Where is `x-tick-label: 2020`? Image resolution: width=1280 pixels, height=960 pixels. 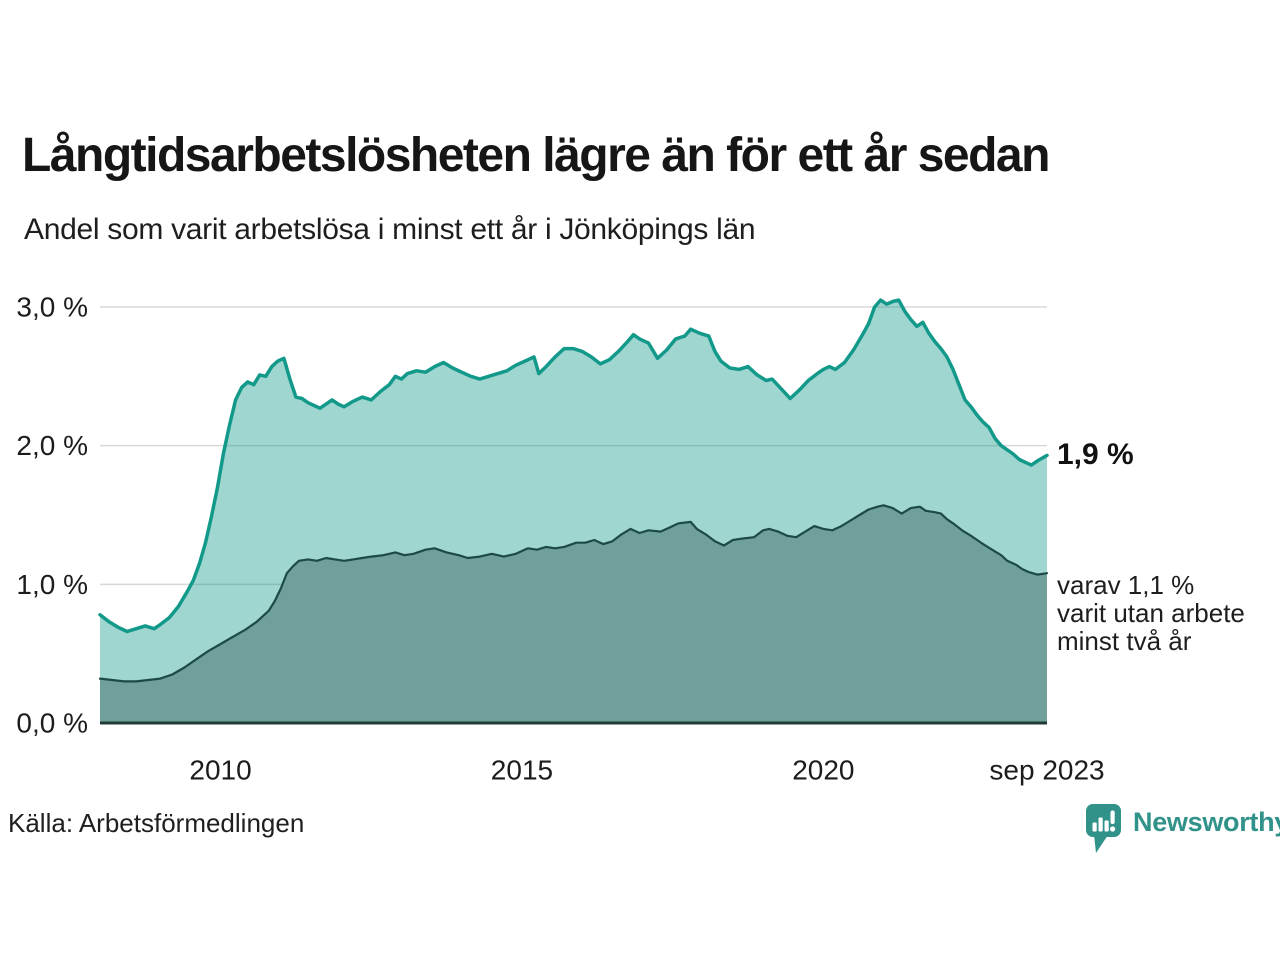 x-tick-label: 2020 is located at coordinates (823, 770).